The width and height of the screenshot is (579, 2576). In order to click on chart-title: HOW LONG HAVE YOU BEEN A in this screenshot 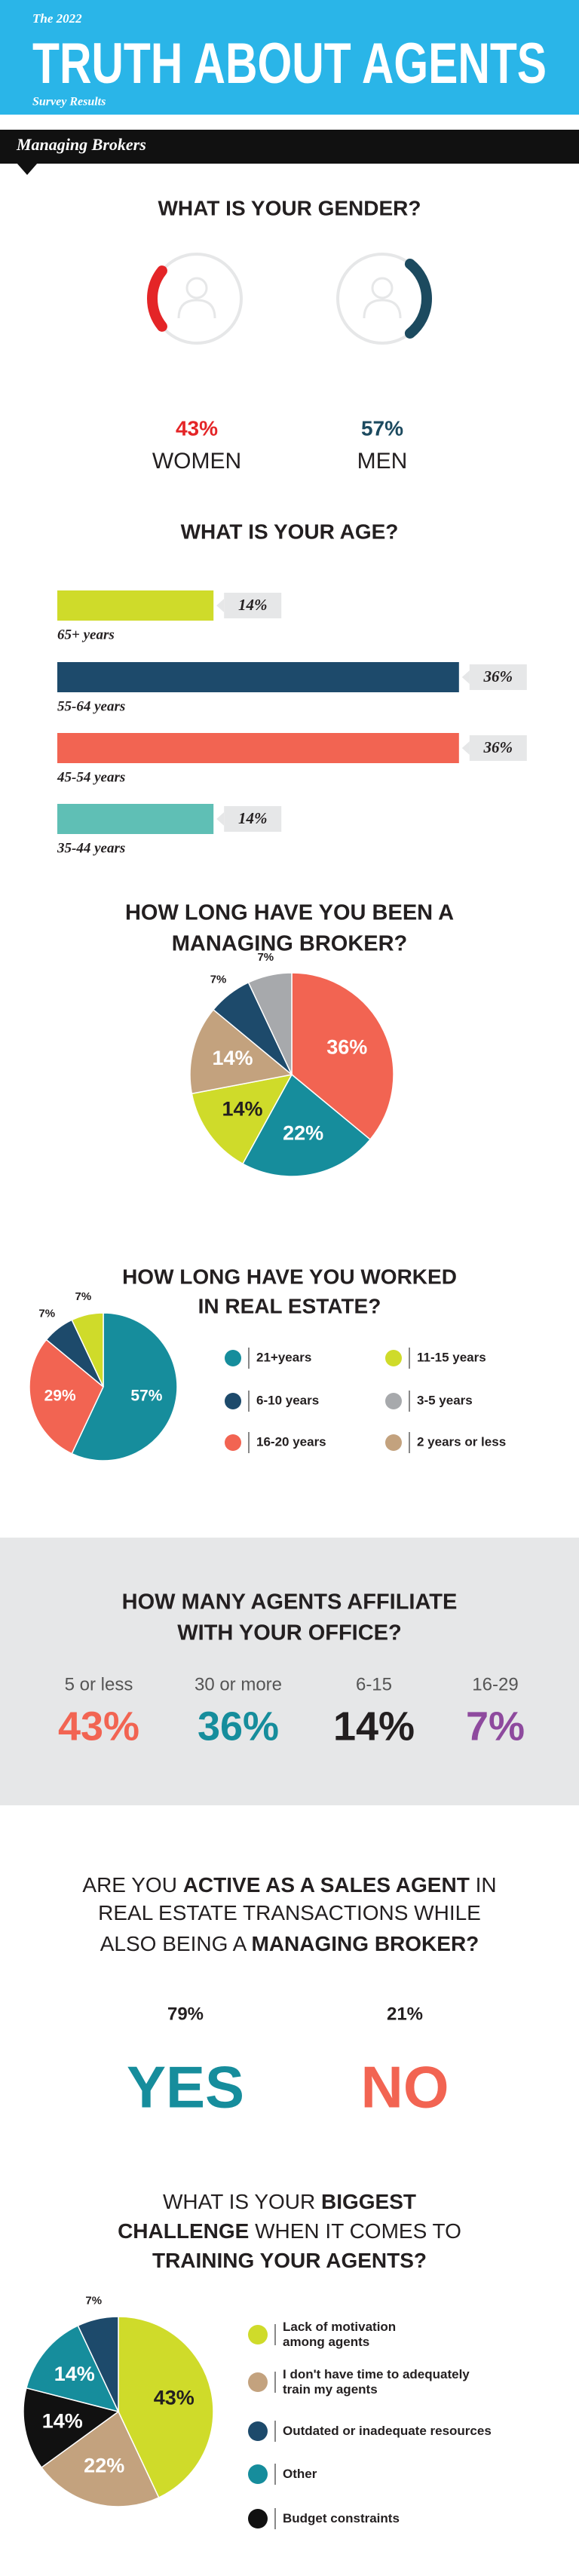, I will do `click(289, 913)`.